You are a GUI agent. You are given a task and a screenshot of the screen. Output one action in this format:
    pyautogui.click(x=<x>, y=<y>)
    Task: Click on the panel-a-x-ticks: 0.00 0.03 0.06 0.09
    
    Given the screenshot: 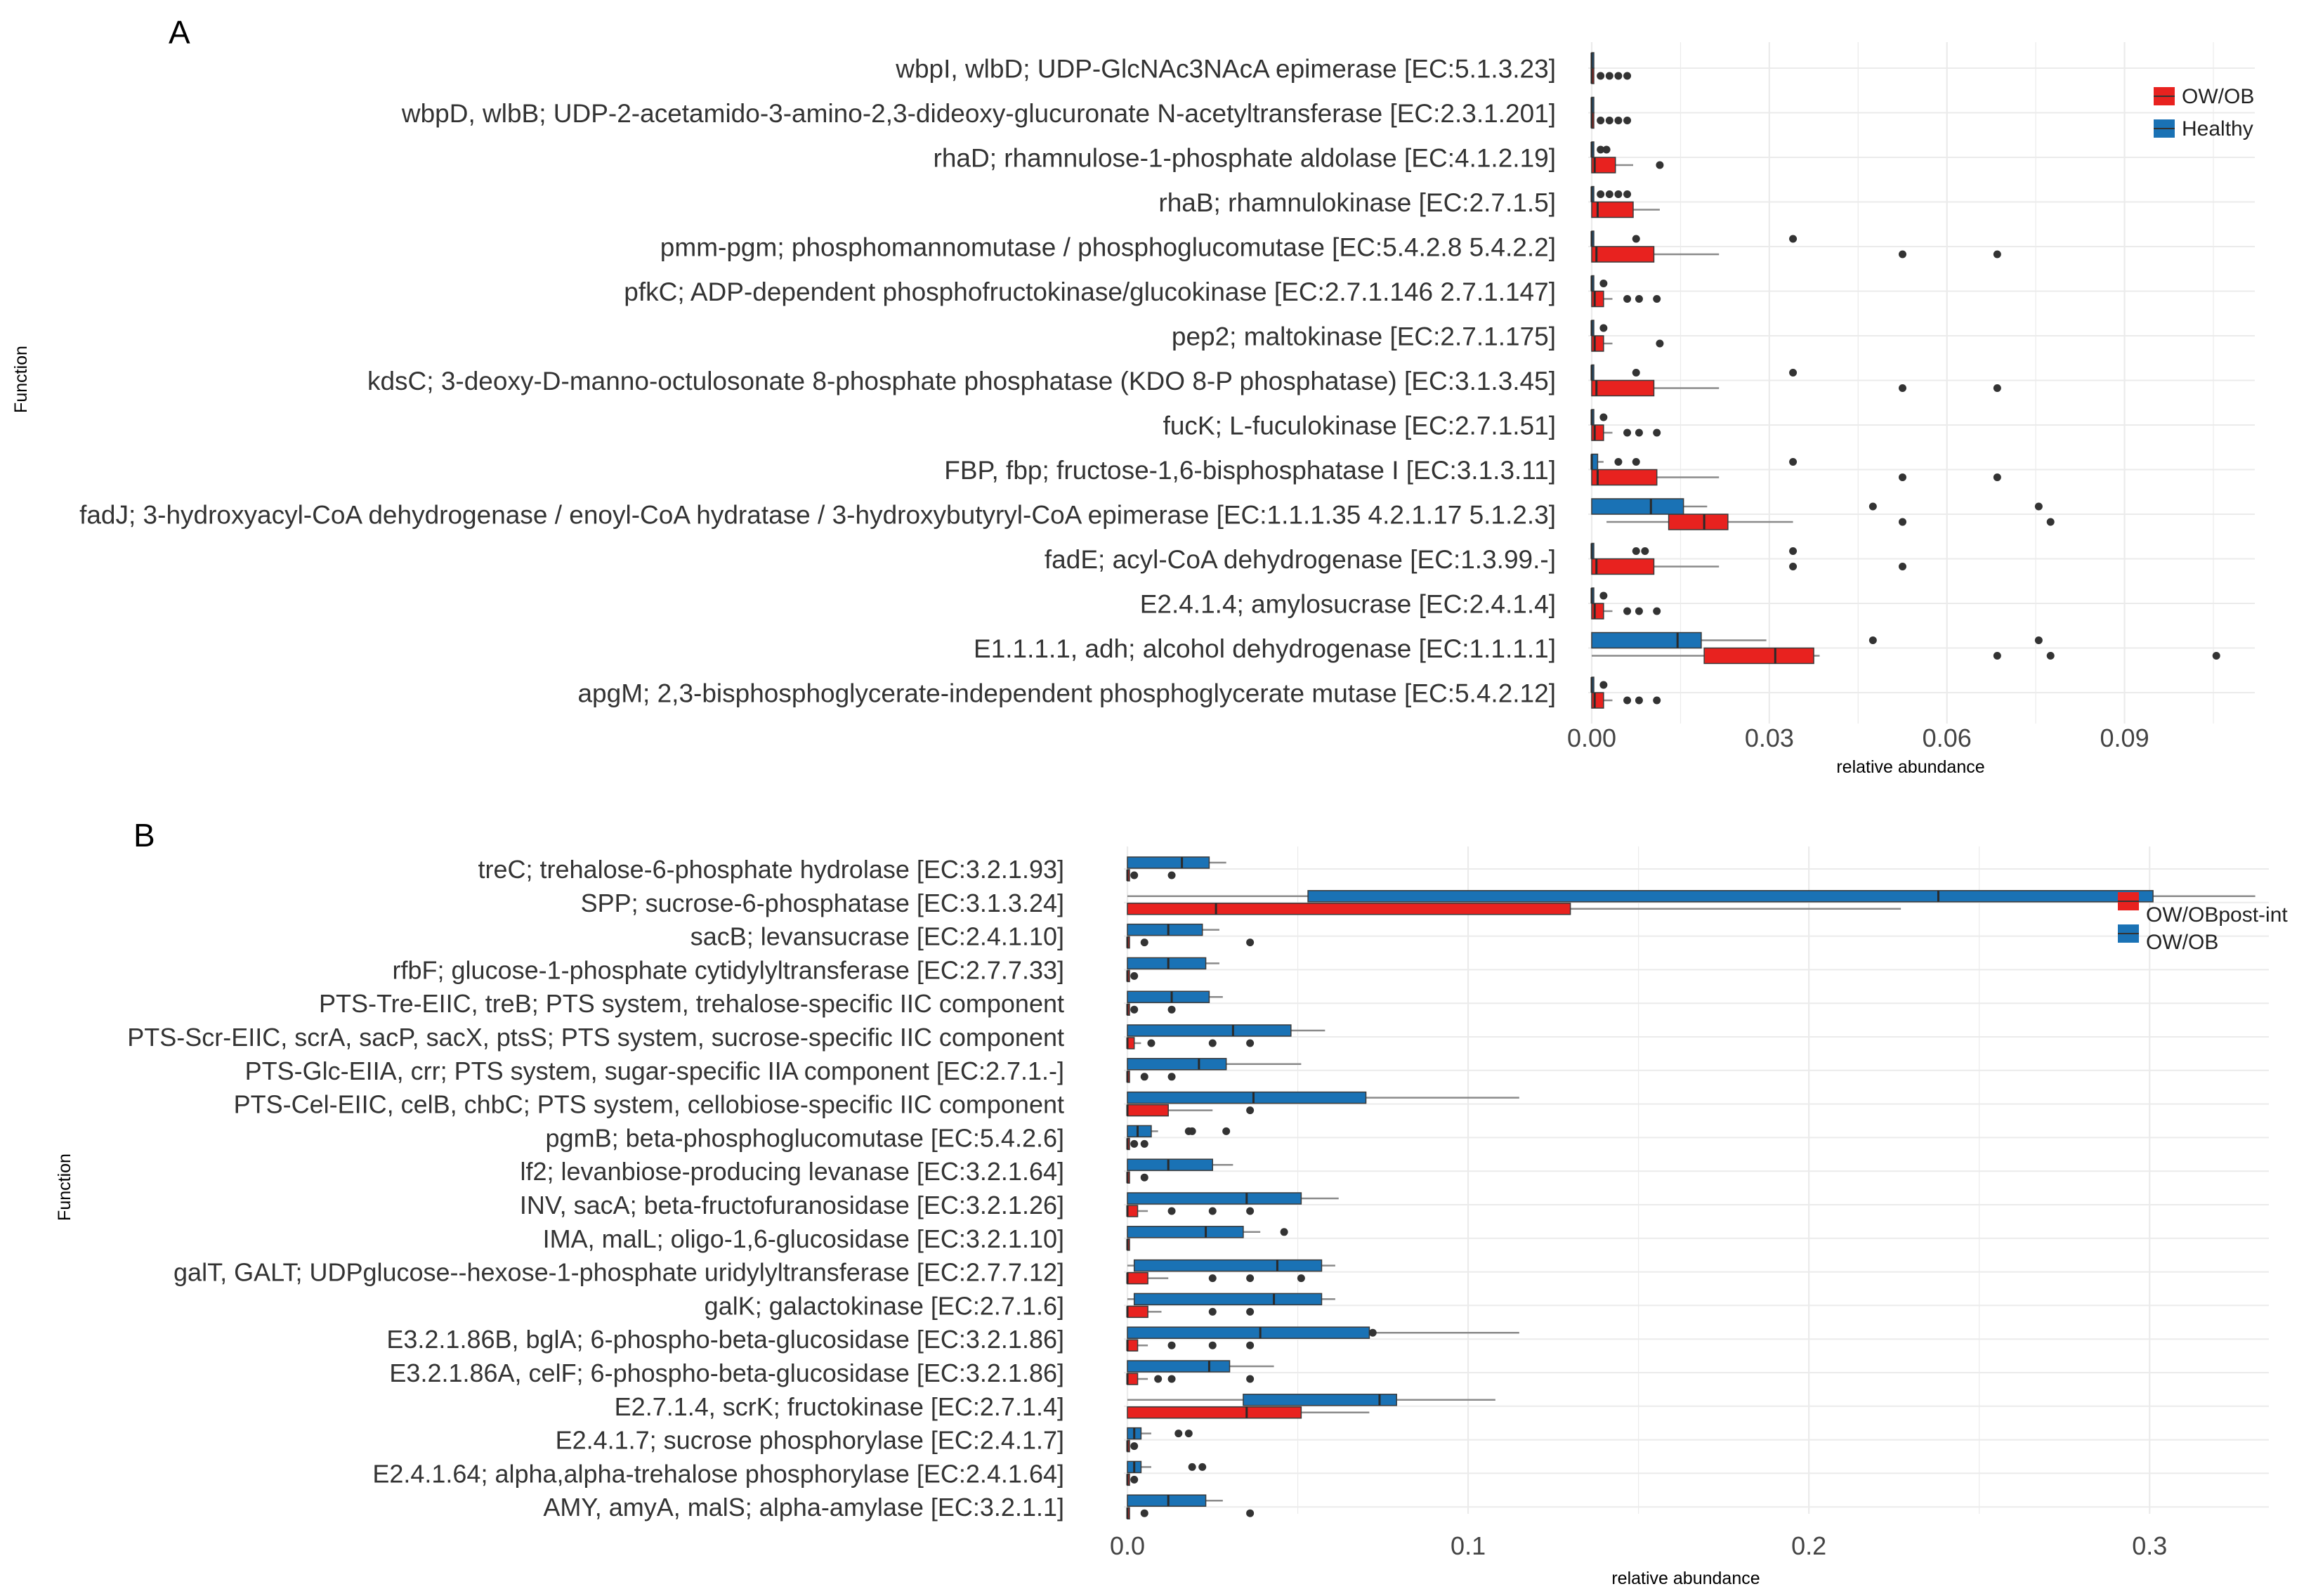 What is the action you would take?
    pyautogui.click(x=1858, y=738)
    